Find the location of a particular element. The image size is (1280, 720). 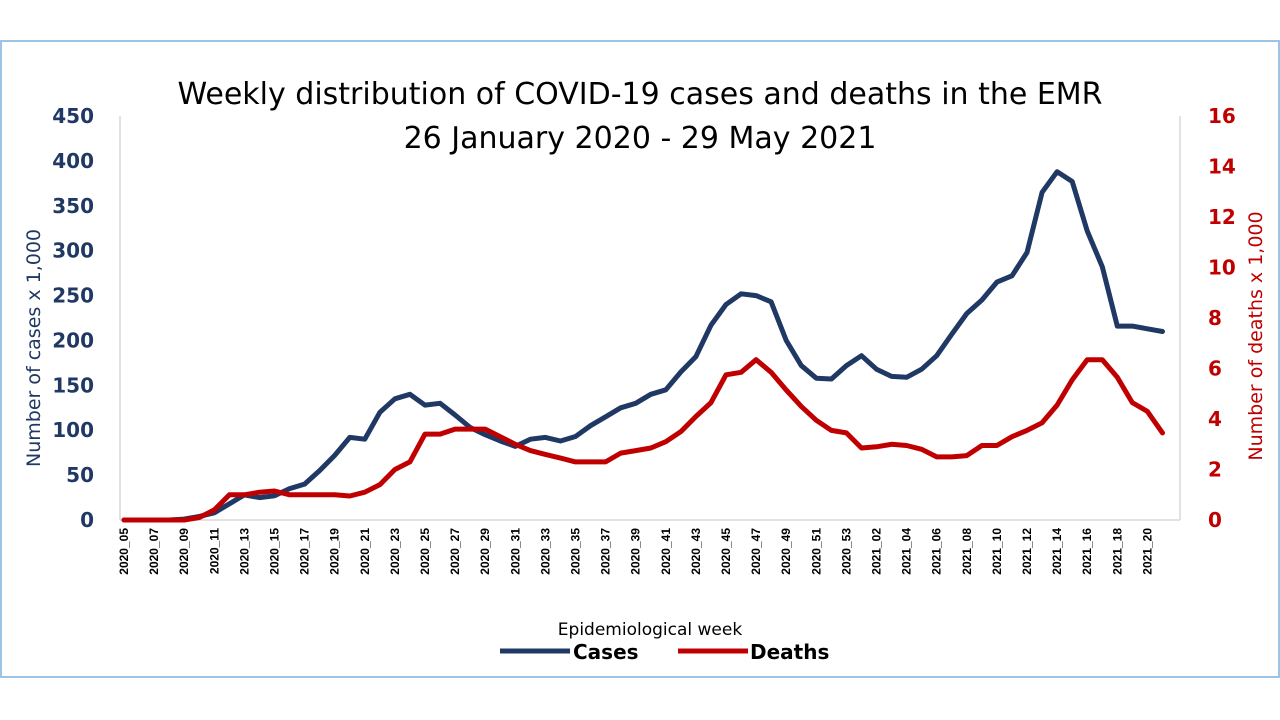

x-tick-2021_16: 2021_16 is located at coordinates (1087, 551).